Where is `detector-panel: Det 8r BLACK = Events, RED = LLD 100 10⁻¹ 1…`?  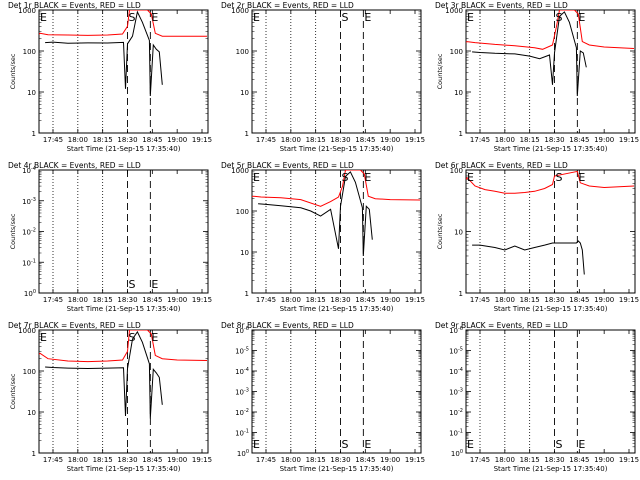
detector-panel: Det 8r BLACK = Events, RED = LLD 100 10⁻¹ 1… is located at coordinates (323, 397).